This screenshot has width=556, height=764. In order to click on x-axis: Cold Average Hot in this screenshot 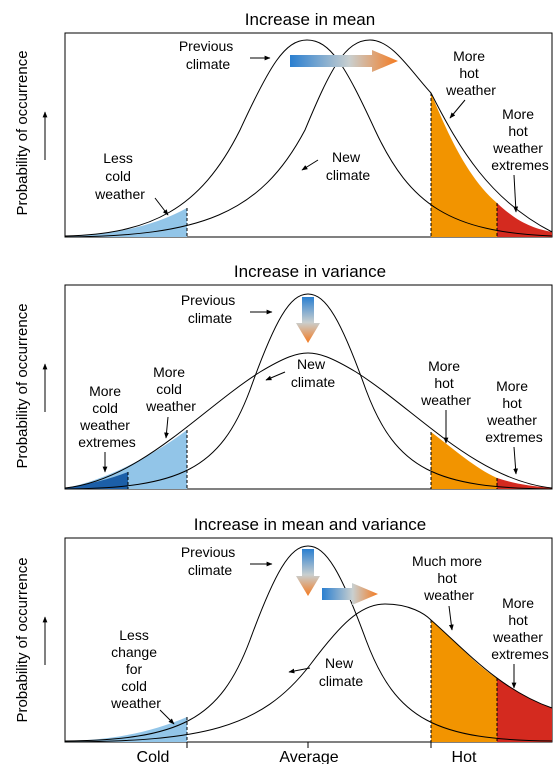, I will do `click(307, 753)`.